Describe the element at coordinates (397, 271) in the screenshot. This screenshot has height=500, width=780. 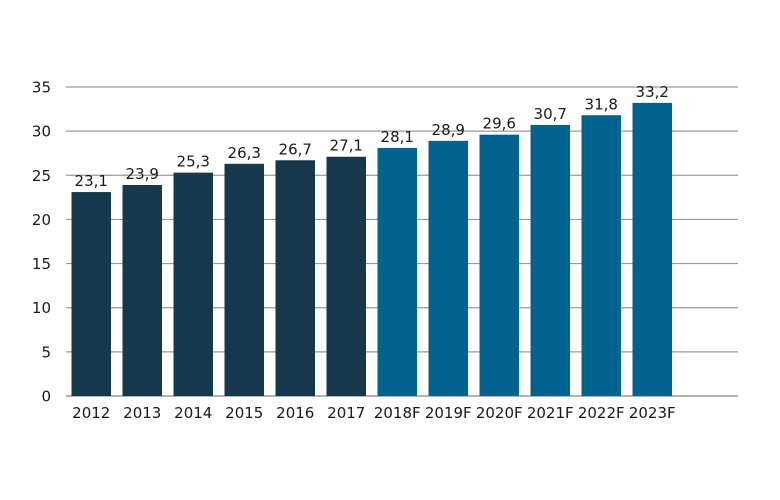
I see `bar-2018f` at that location.